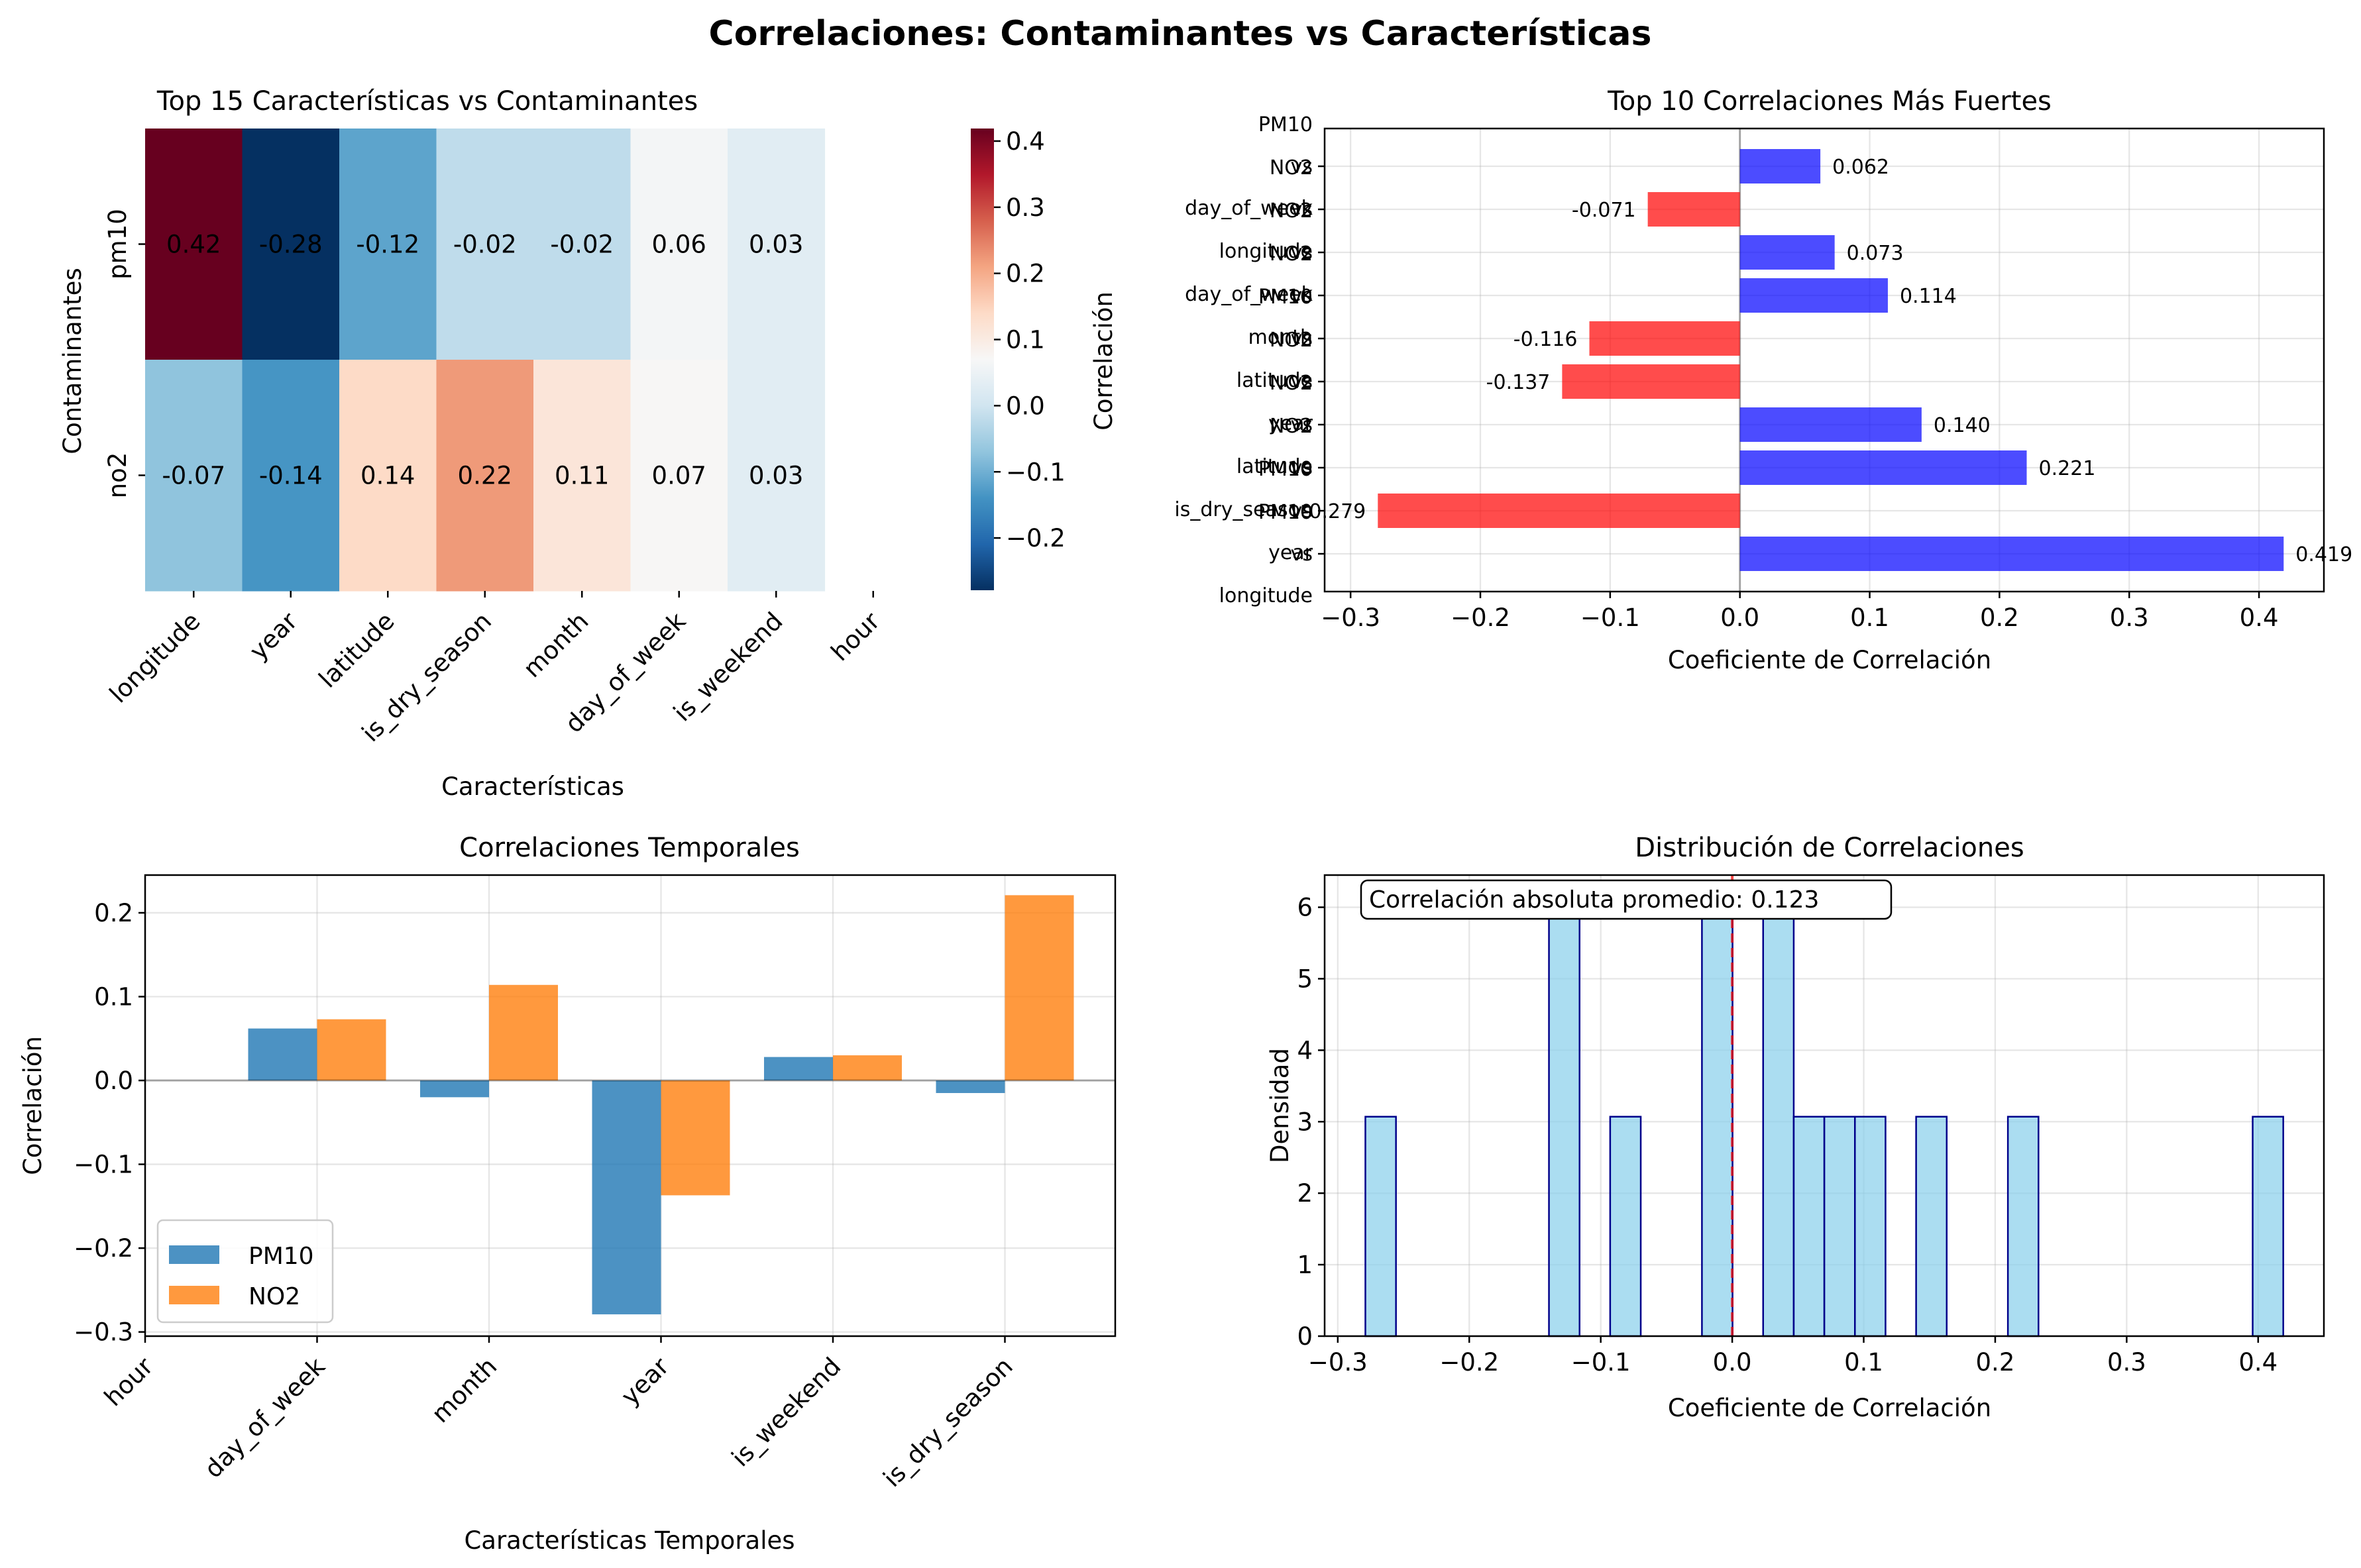 Image resolution: width=2361 pixels, height=1568 pixels. I want to click on heatmap-cell-pm10-is_weekend, so click(777, 244).